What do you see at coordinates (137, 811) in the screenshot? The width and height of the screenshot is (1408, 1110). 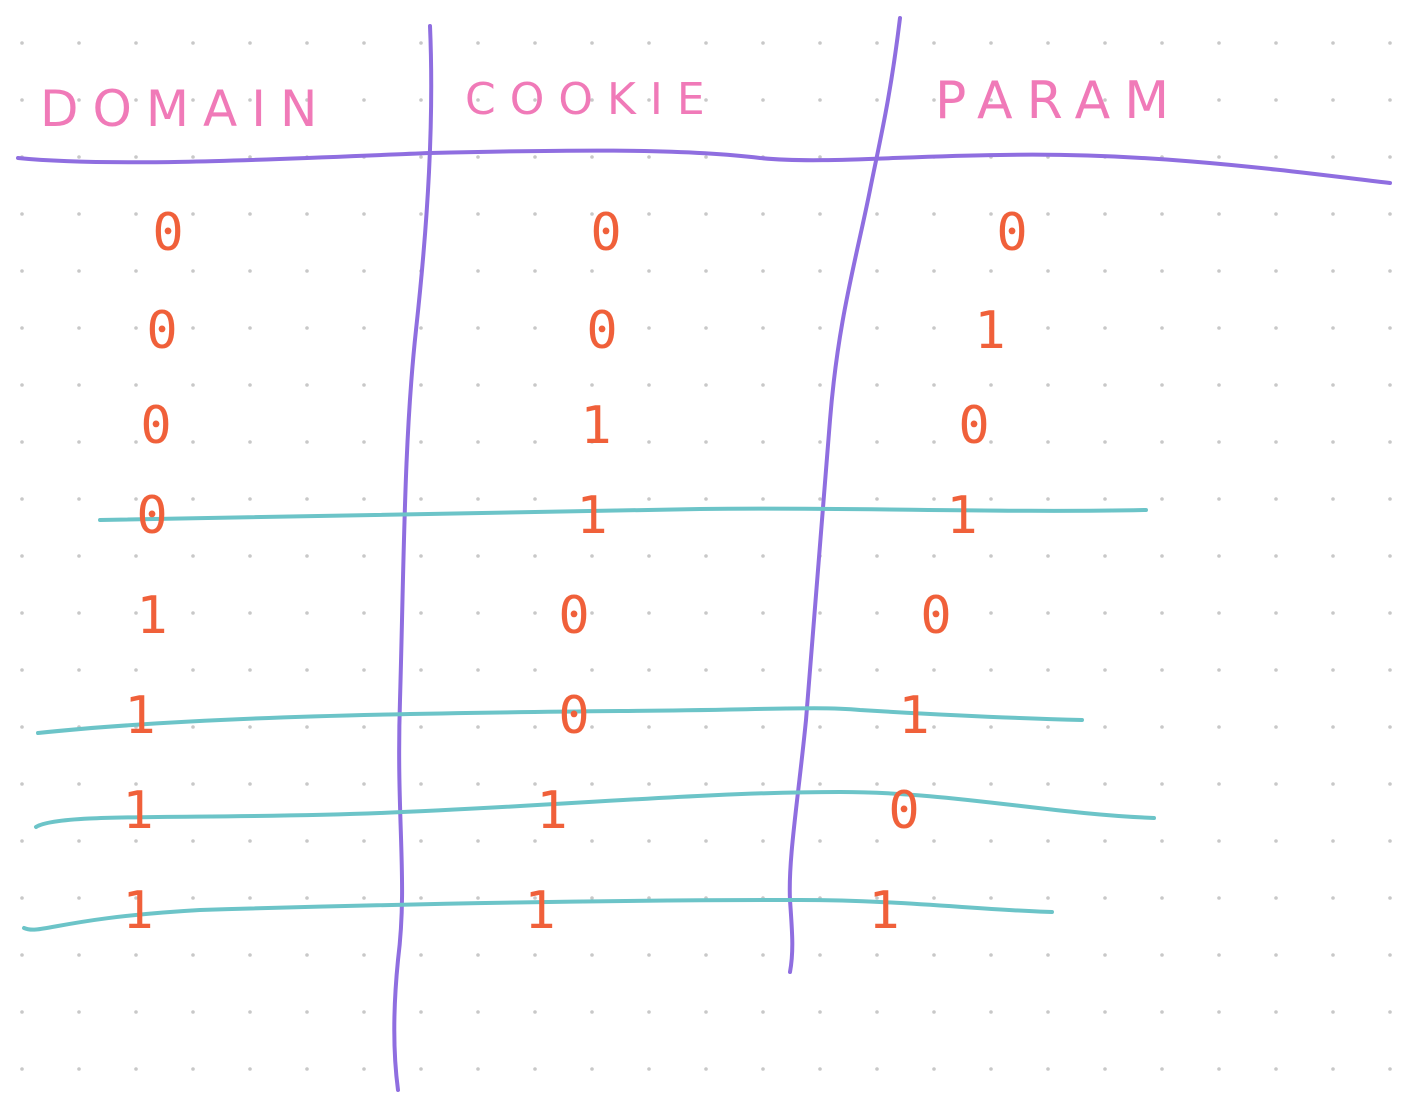 I see `cell-domain-row-7: 1` at bounding box center [137, 811].